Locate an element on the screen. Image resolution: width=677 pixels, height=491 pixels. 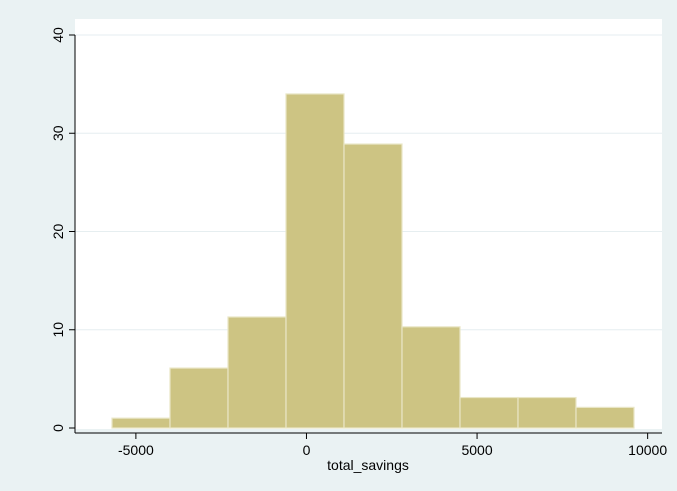
y-tick-label-30: 30 is located at coordinates (58, 133).